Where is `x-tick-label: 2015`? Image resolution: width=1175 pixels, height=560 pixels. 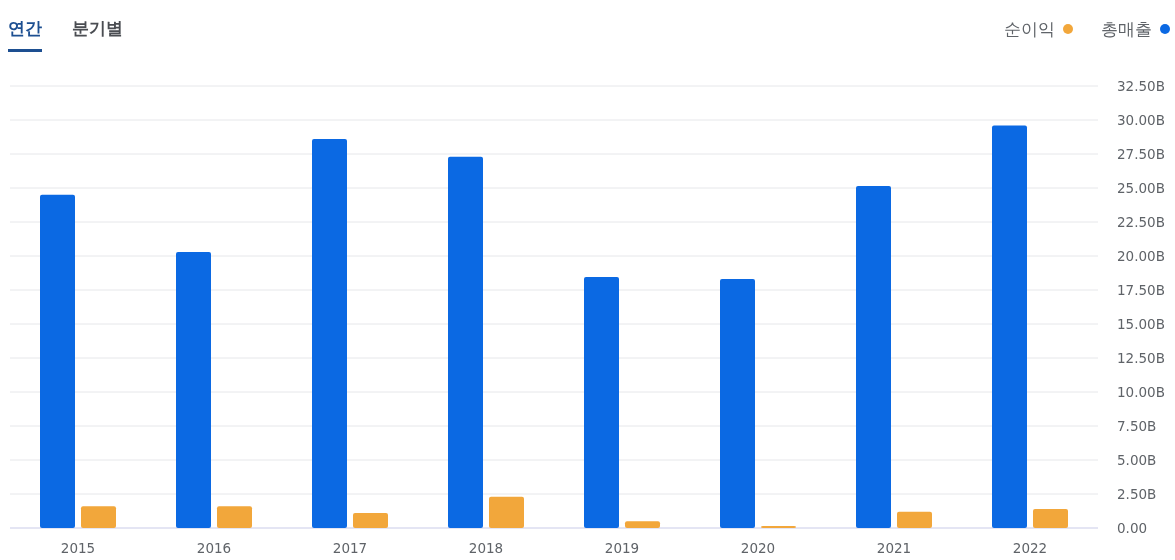 x-tick-label: 2015 is located at coordinates (78, 548).